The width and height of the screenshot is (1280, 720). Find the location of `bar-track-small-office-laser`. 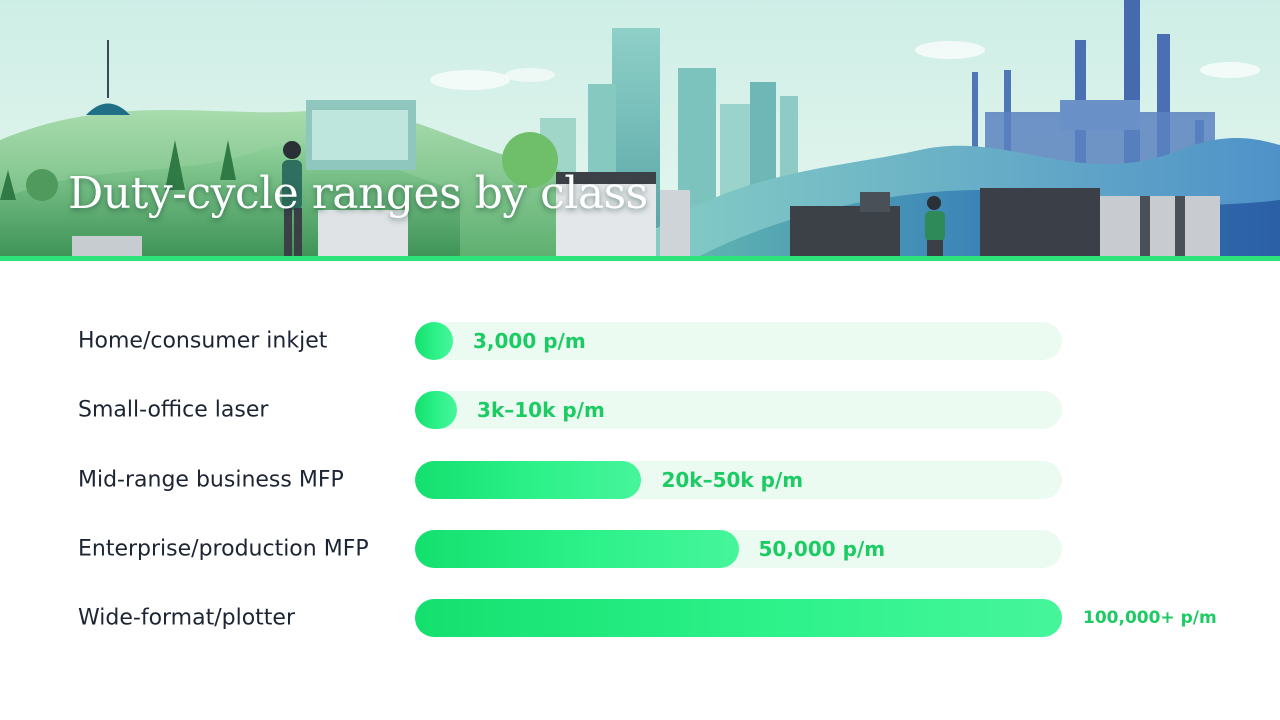

bar-track-small-office-laser is located at coordinates (738, 410).